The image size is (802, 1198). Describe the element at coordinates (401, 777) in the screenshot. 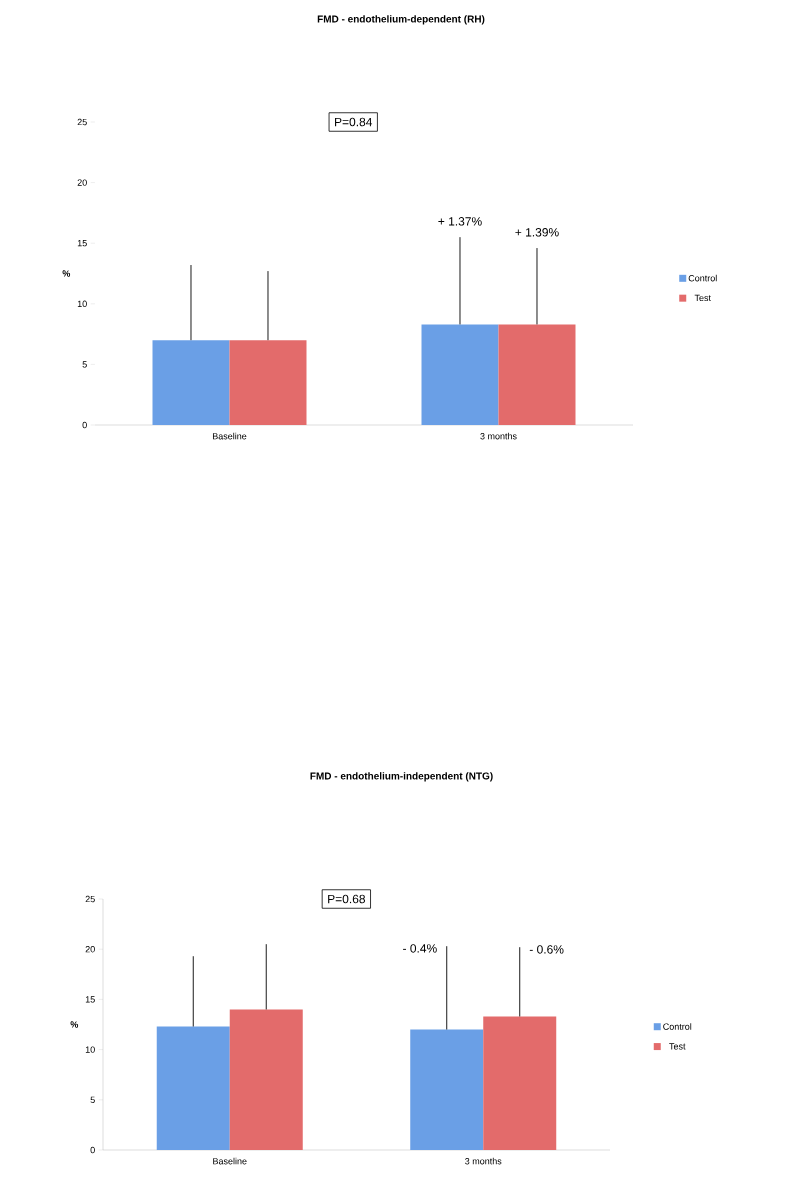

I see `chart-title: FMD - endothelium-independent (NTG)` at that location.